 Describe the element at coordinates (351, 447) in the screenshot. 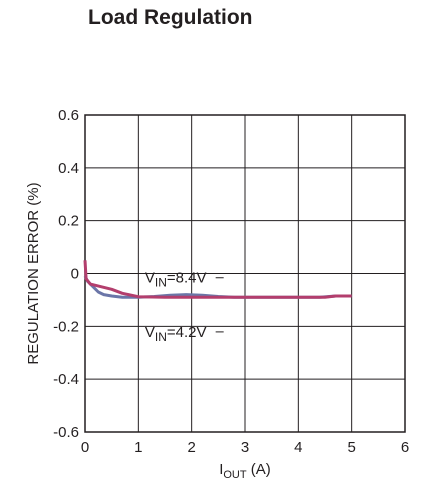

I see `x-tick-label-5: 5` at that location.